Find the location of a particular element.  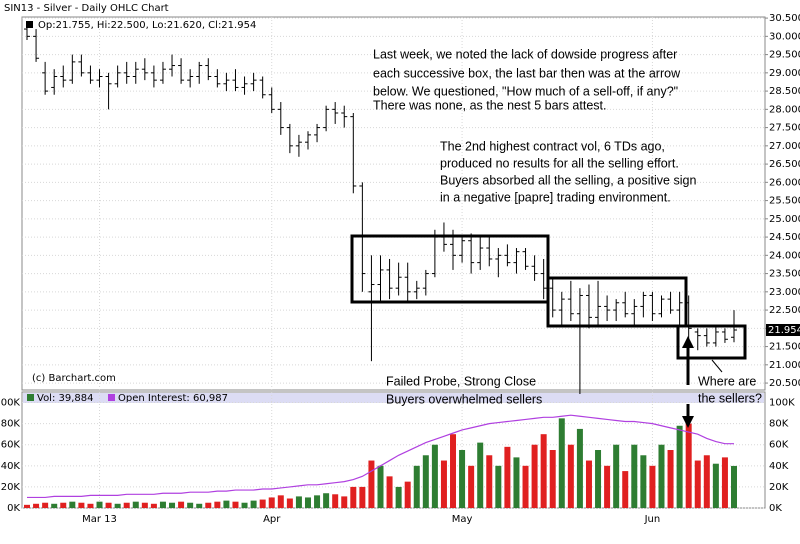

y2-tick-label: 60K is located at coordinates (779, 445).